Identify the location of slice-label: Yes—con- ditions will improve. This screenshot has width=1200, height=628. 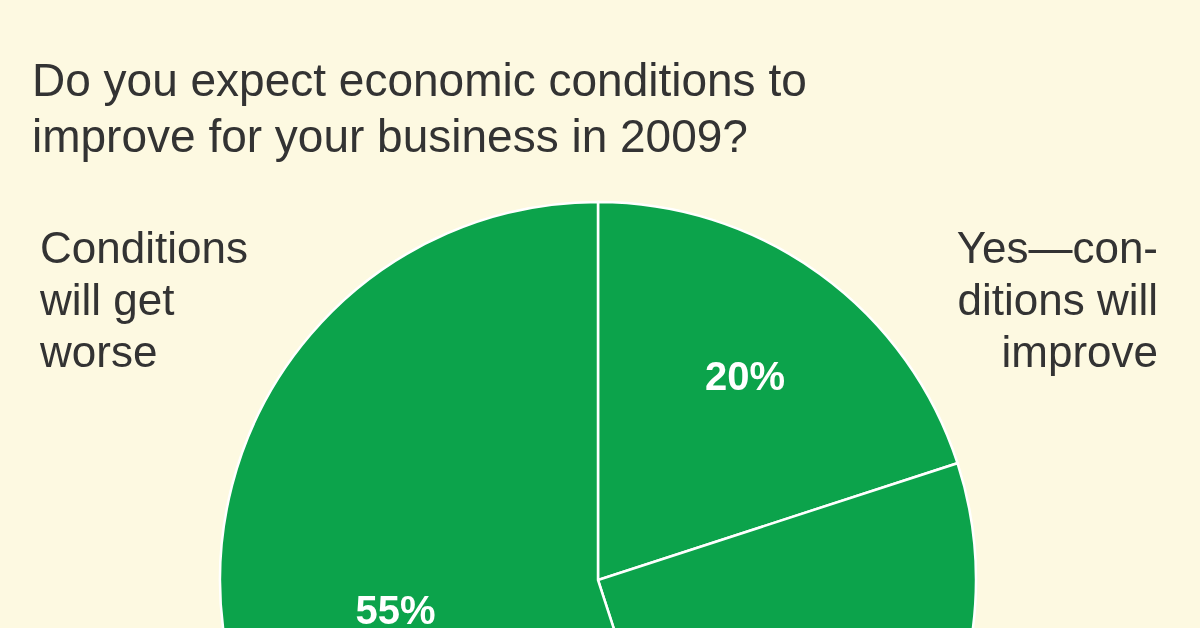
(1057, 299).